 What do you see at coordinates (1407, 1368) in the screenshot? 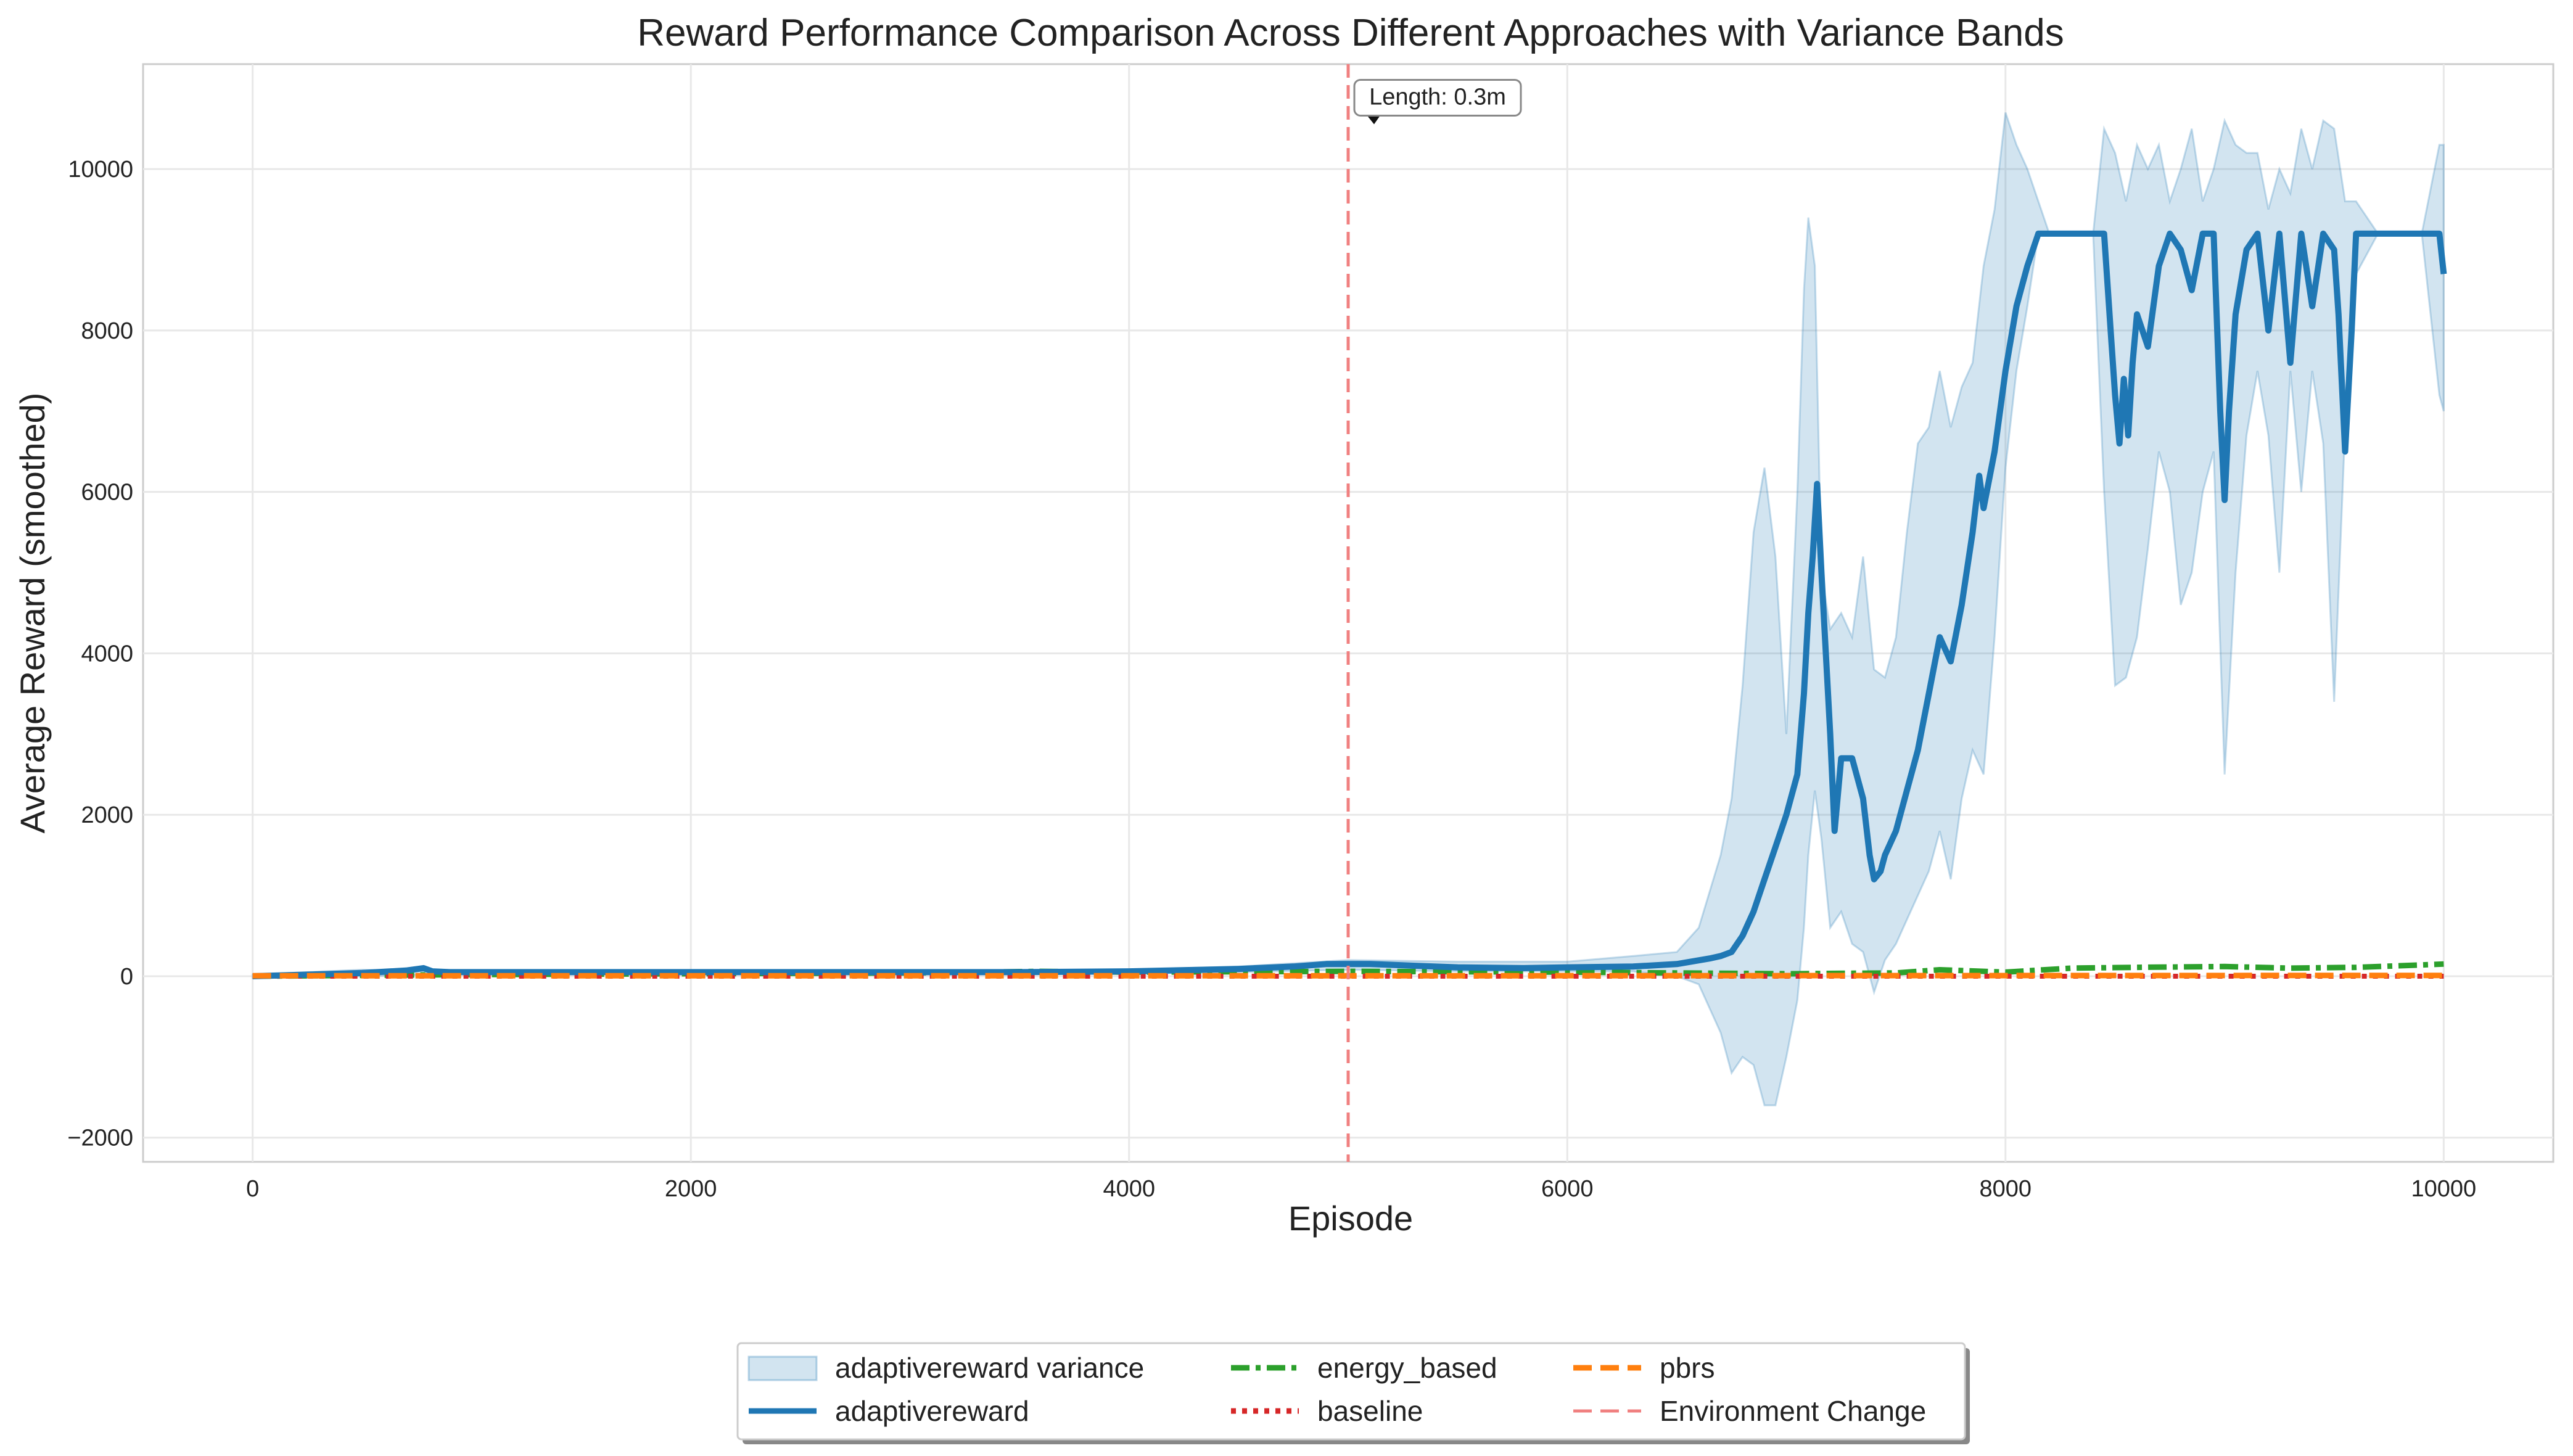
I see `legend-label-energy-based: energy_based` at bounding box center [1407, 1368].